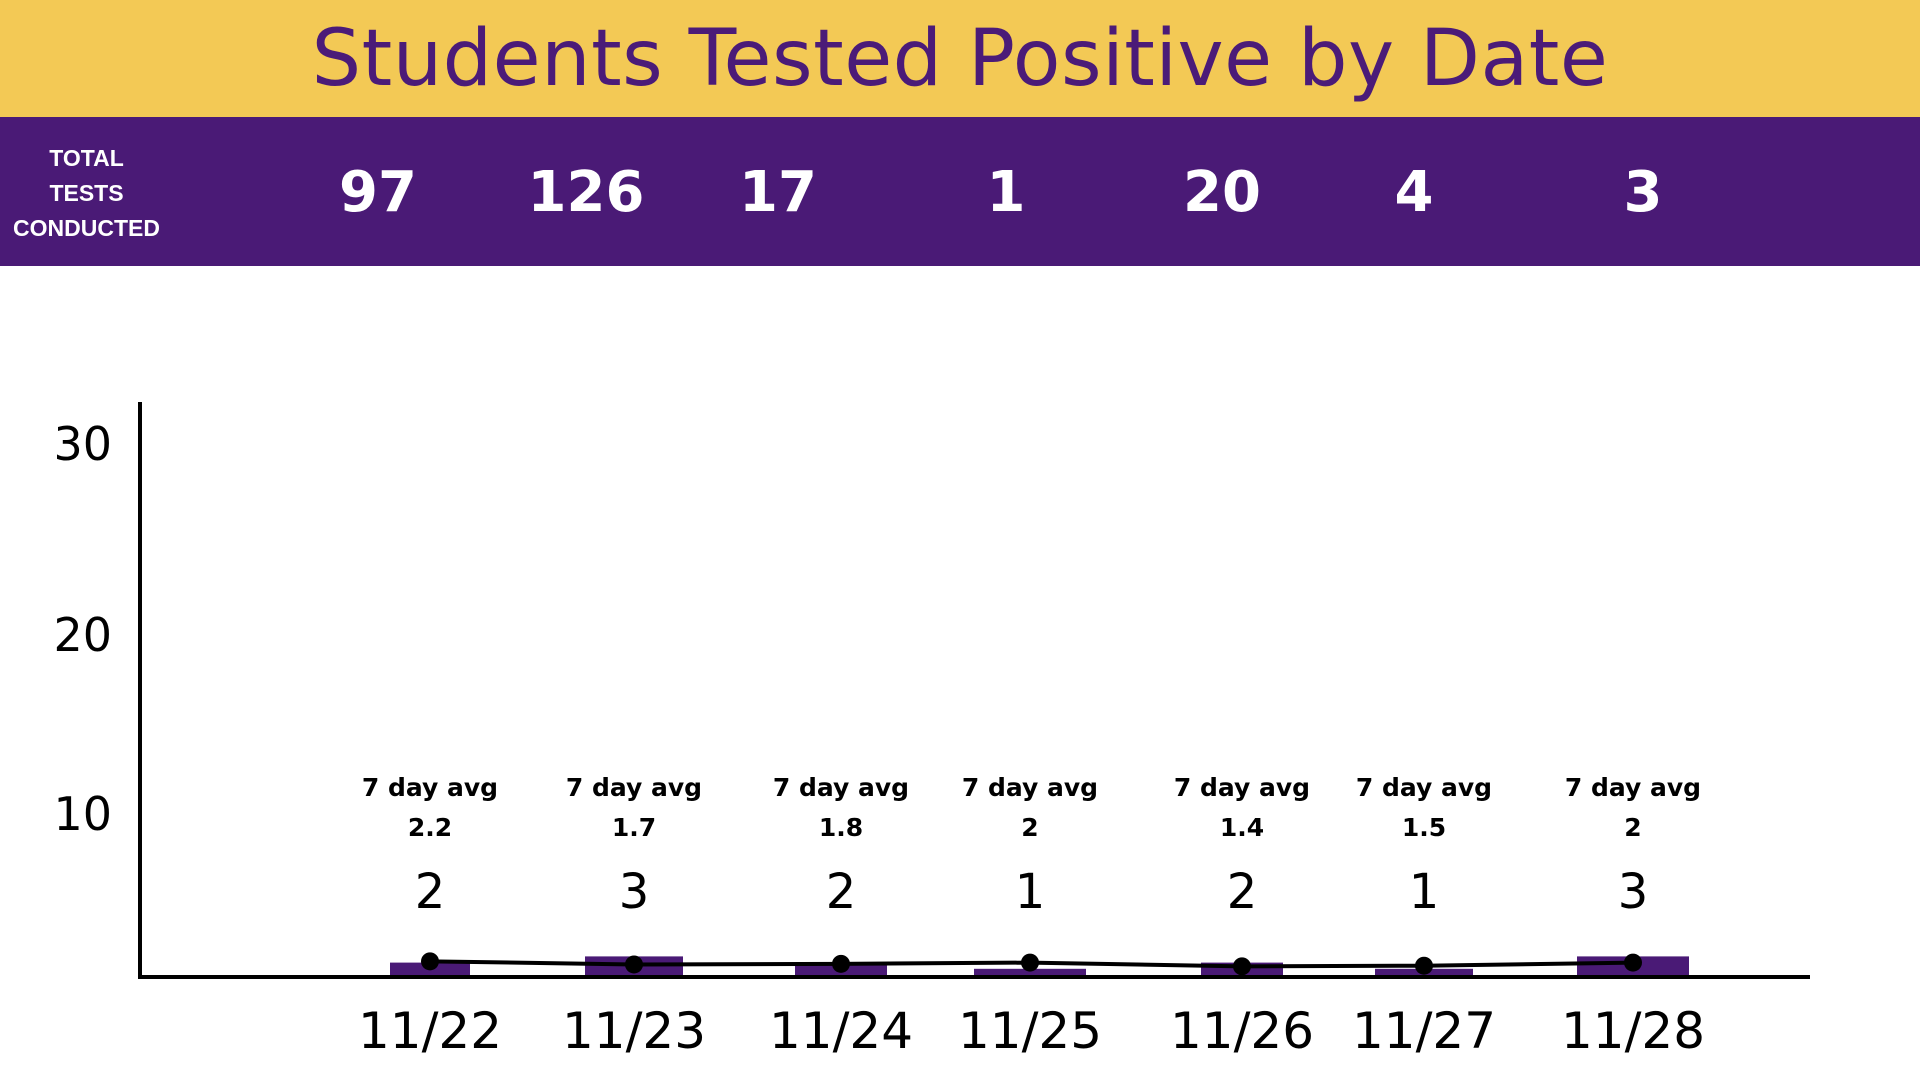 This screenshot has width=1920, height=1080. I want to click on avg-value-label: 1.4, so click(1242, 827).